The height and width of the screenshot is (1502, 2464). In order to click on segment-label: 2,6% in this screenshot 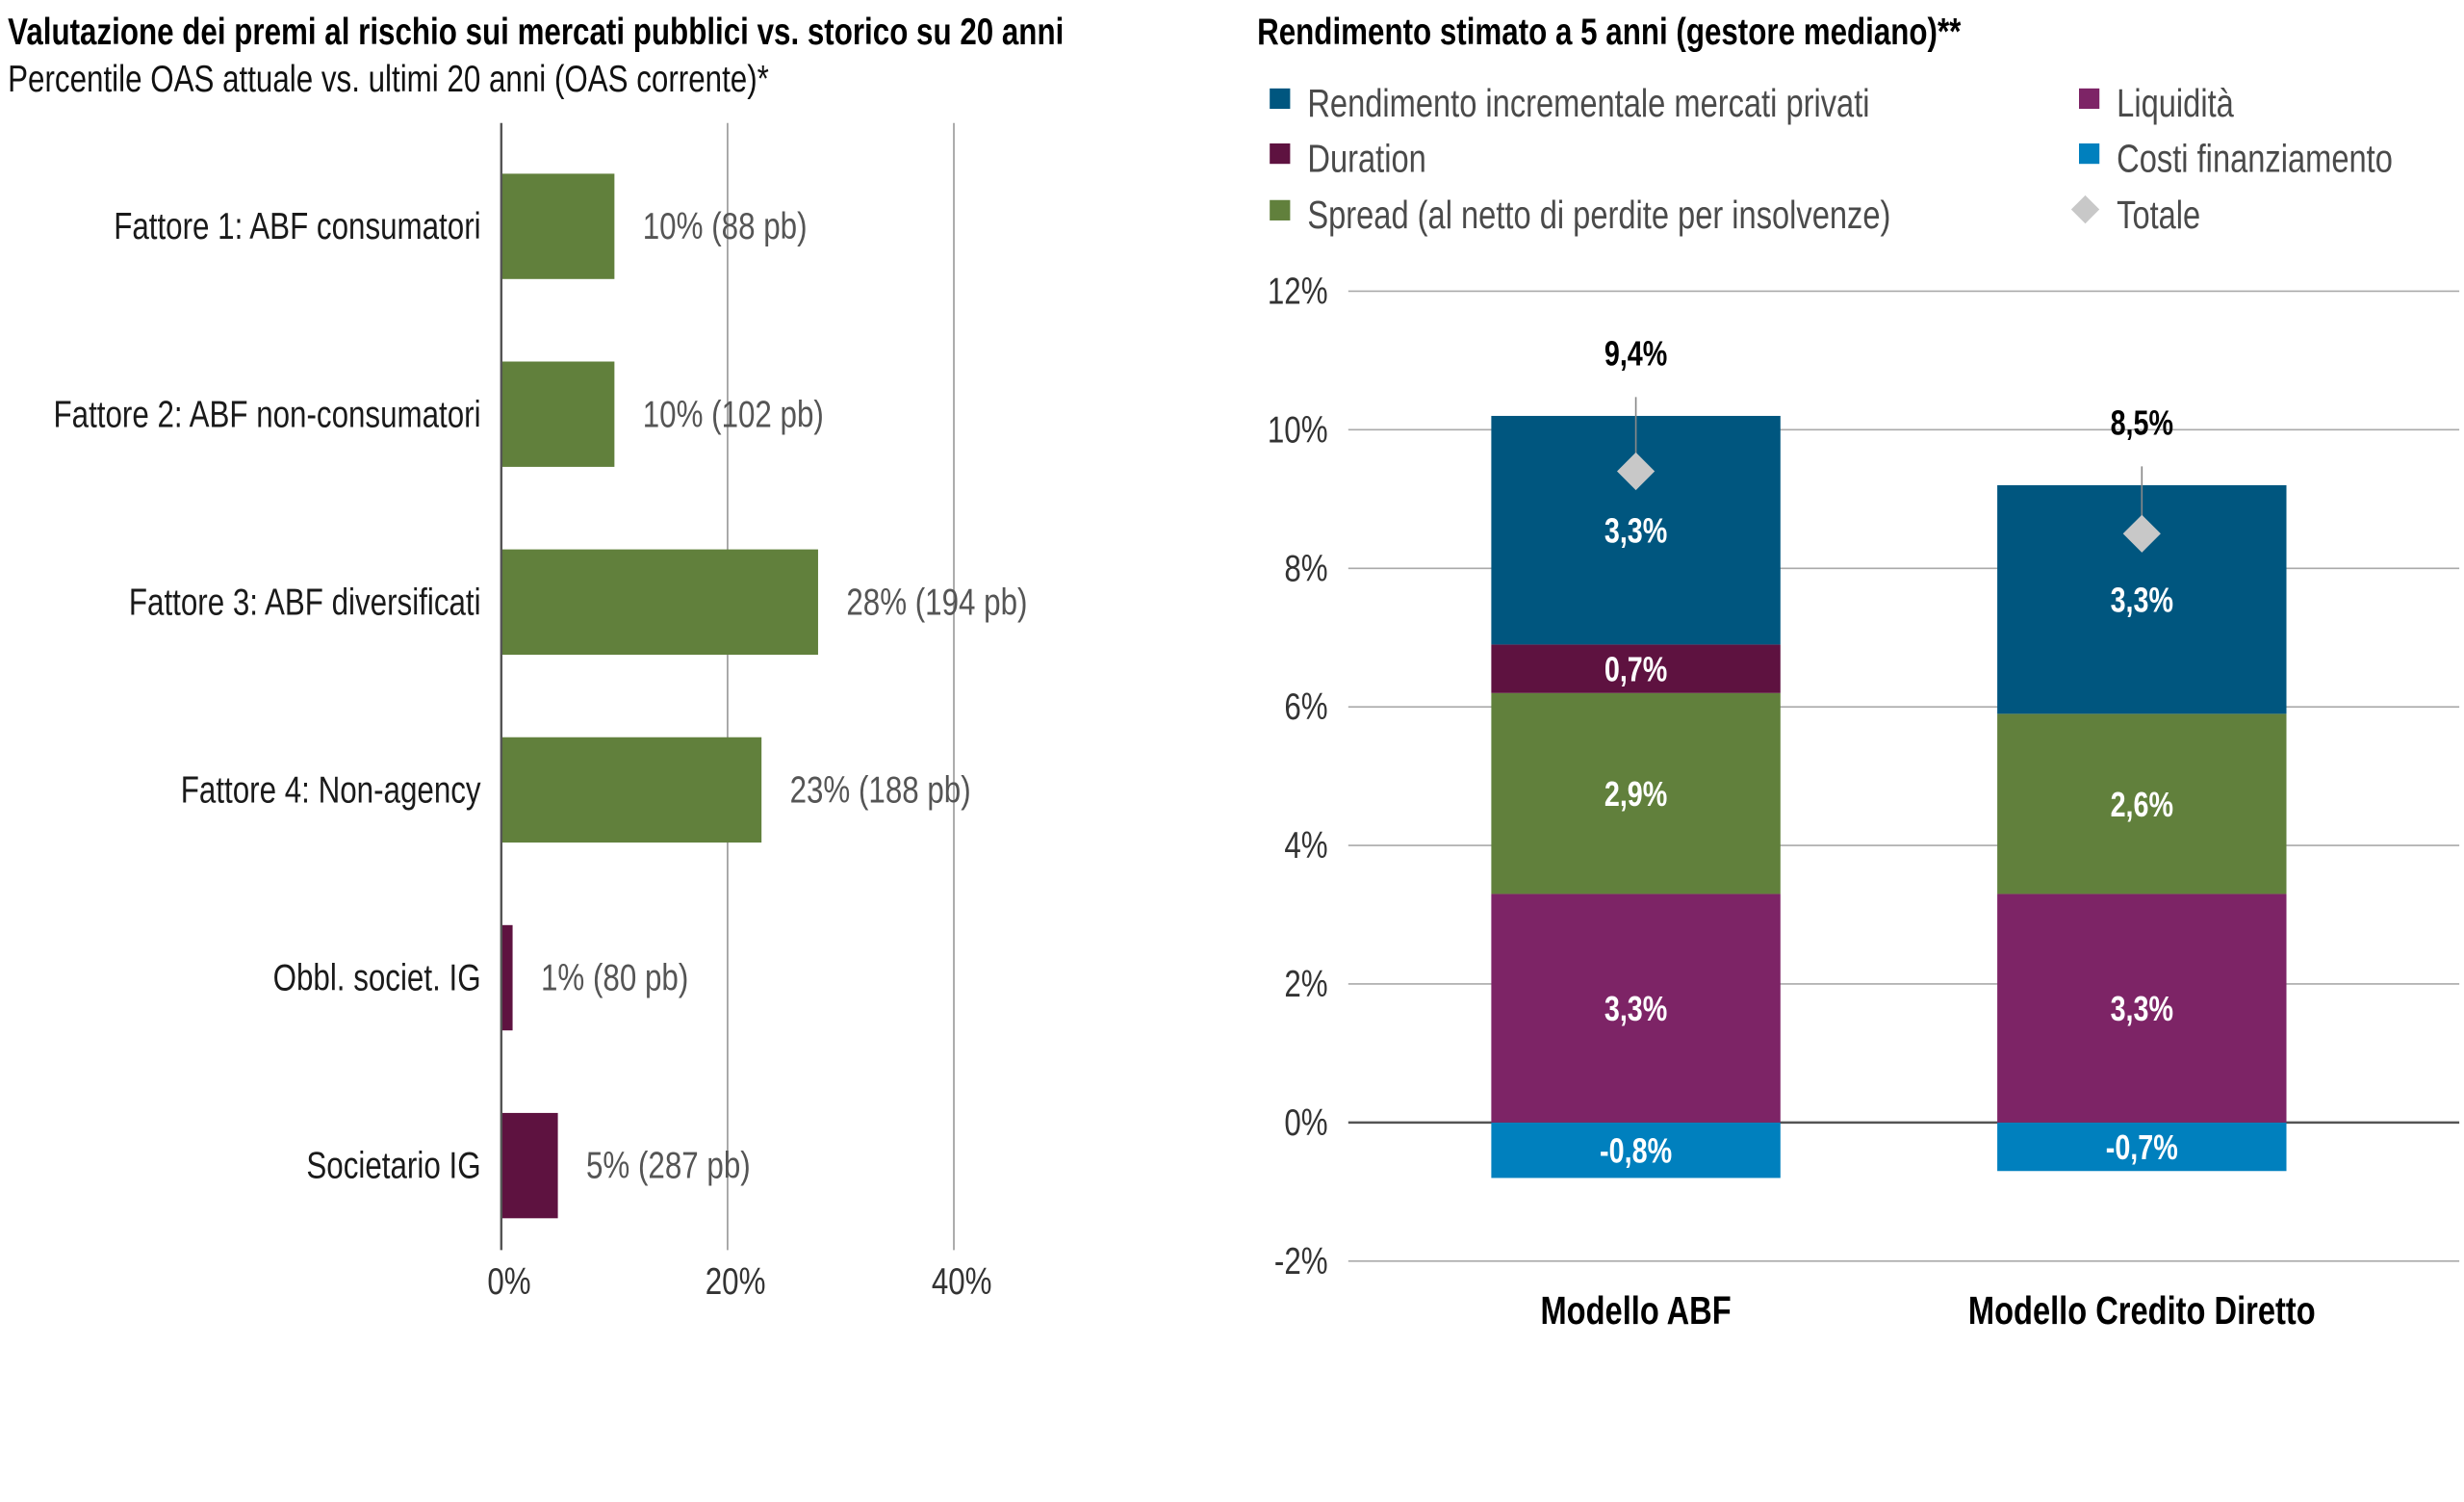, I will do `click(2142, 804)`.